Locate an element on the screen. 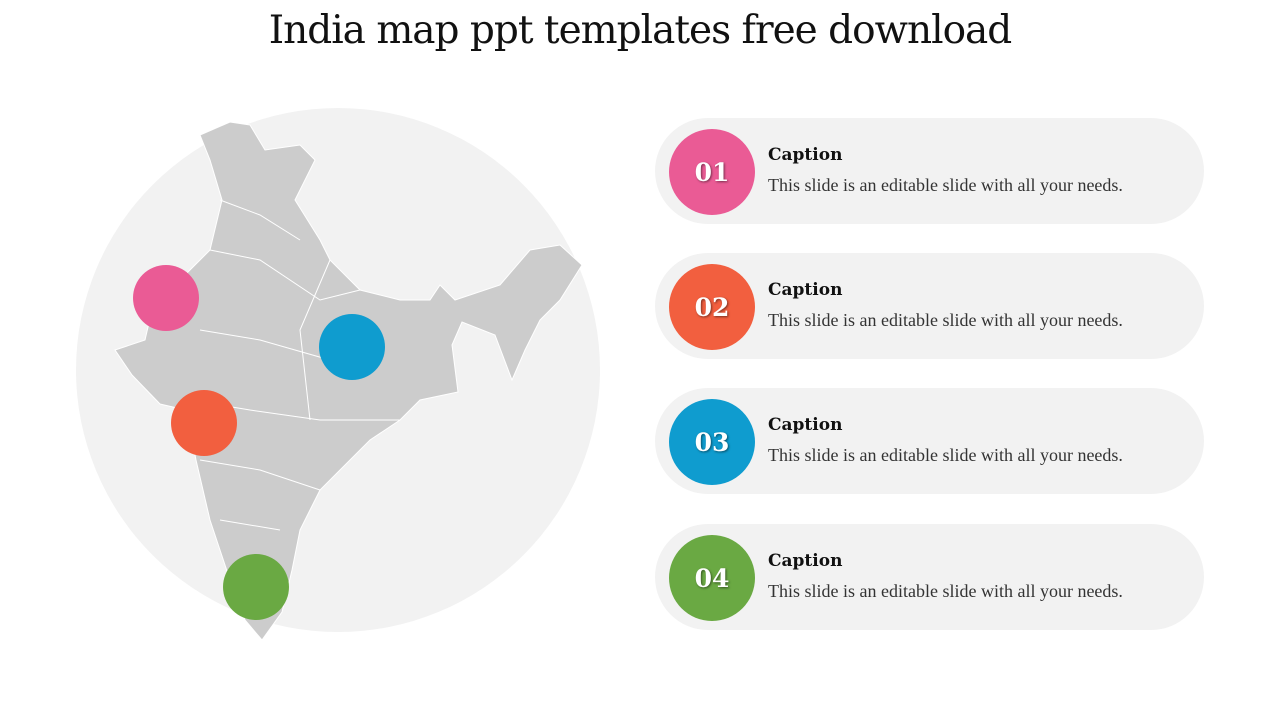 The height and width of the screenshot is (720, 1280). number-badge: 03 is located at coordinates (712, 442).